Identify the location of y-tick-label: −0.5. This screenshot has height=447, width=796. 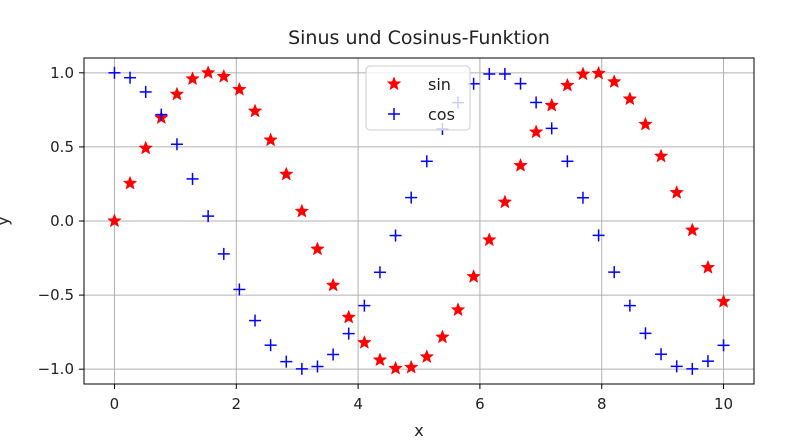
(56, 295).